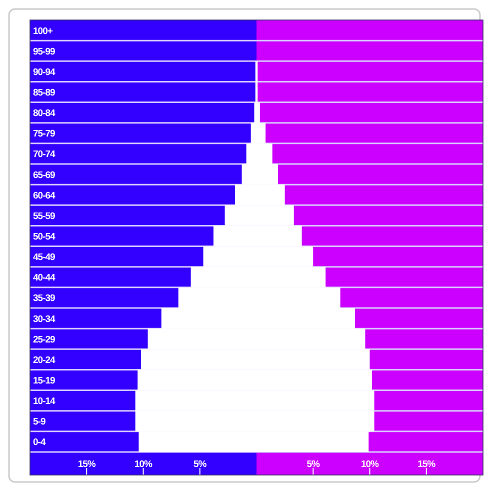  What do you see at coordinates (44, 360) in the screenshot?
I see `y-tick-label: 20-24` at bounding box center [44, 360].